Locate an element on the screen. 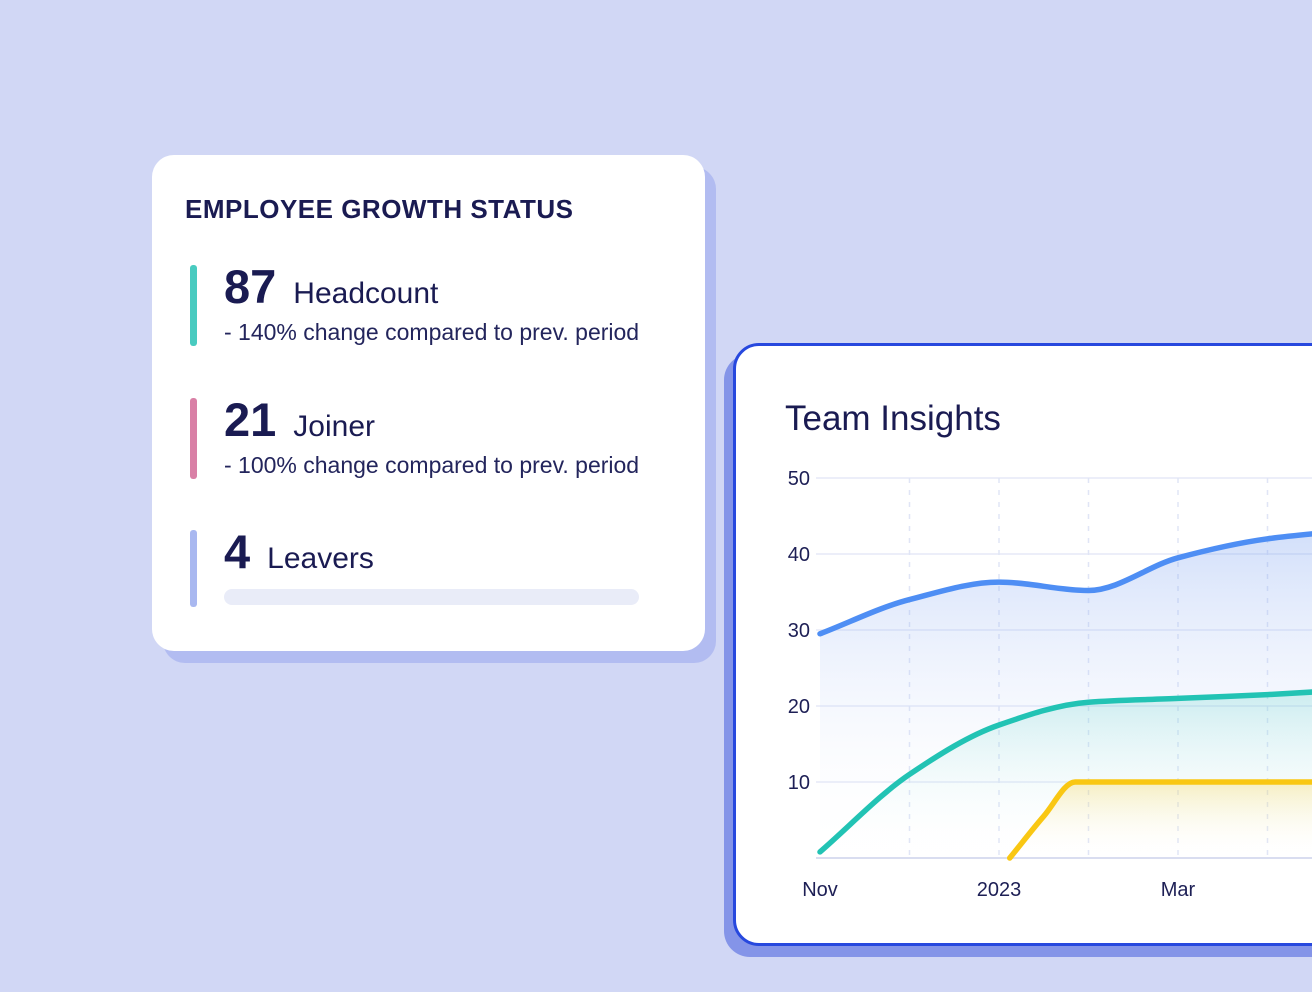  series-blue-line is located at coordinates (1064, 584).